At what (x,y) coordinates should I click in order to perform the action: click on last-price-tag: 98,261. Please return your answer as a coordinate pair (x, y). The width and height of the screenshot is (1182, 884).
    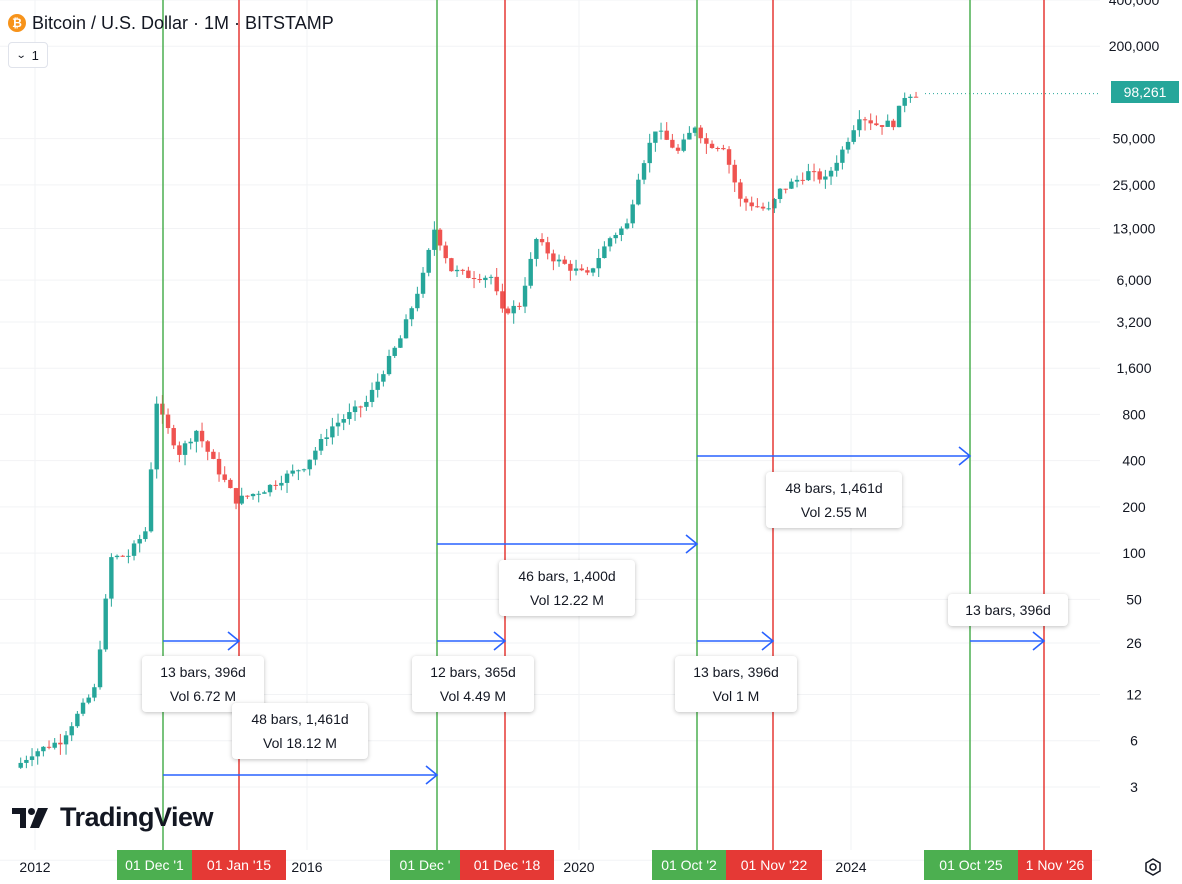
    Looking at the image, I should click on (1145, 92).